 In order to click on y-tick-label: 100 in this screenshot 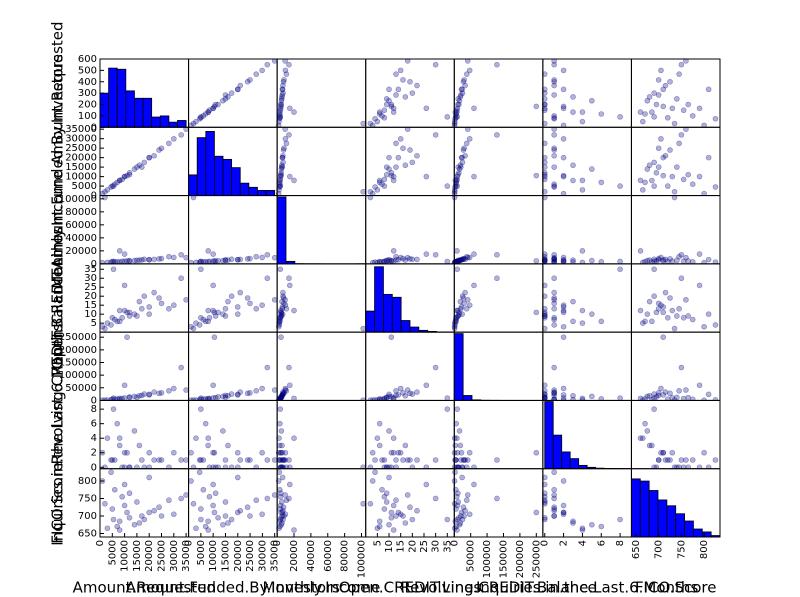, I will do `click(87, 116)`.